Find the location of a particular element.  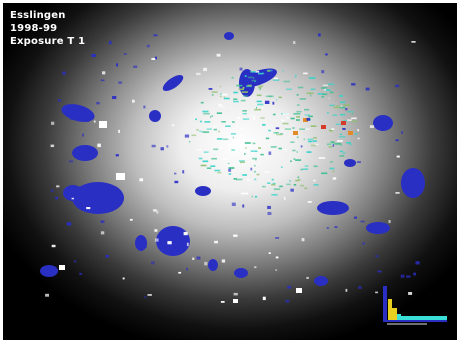

cluster-bottom-right is located at coordinates (321, 281).